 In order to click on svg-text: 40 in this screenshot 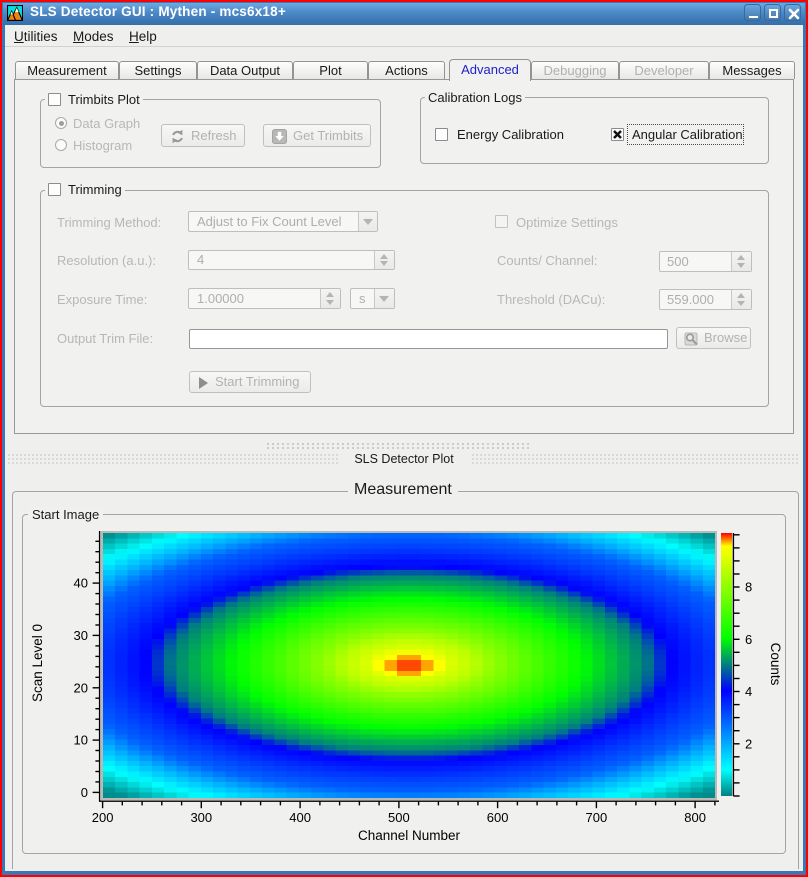, I will do `click(81, 583)`.